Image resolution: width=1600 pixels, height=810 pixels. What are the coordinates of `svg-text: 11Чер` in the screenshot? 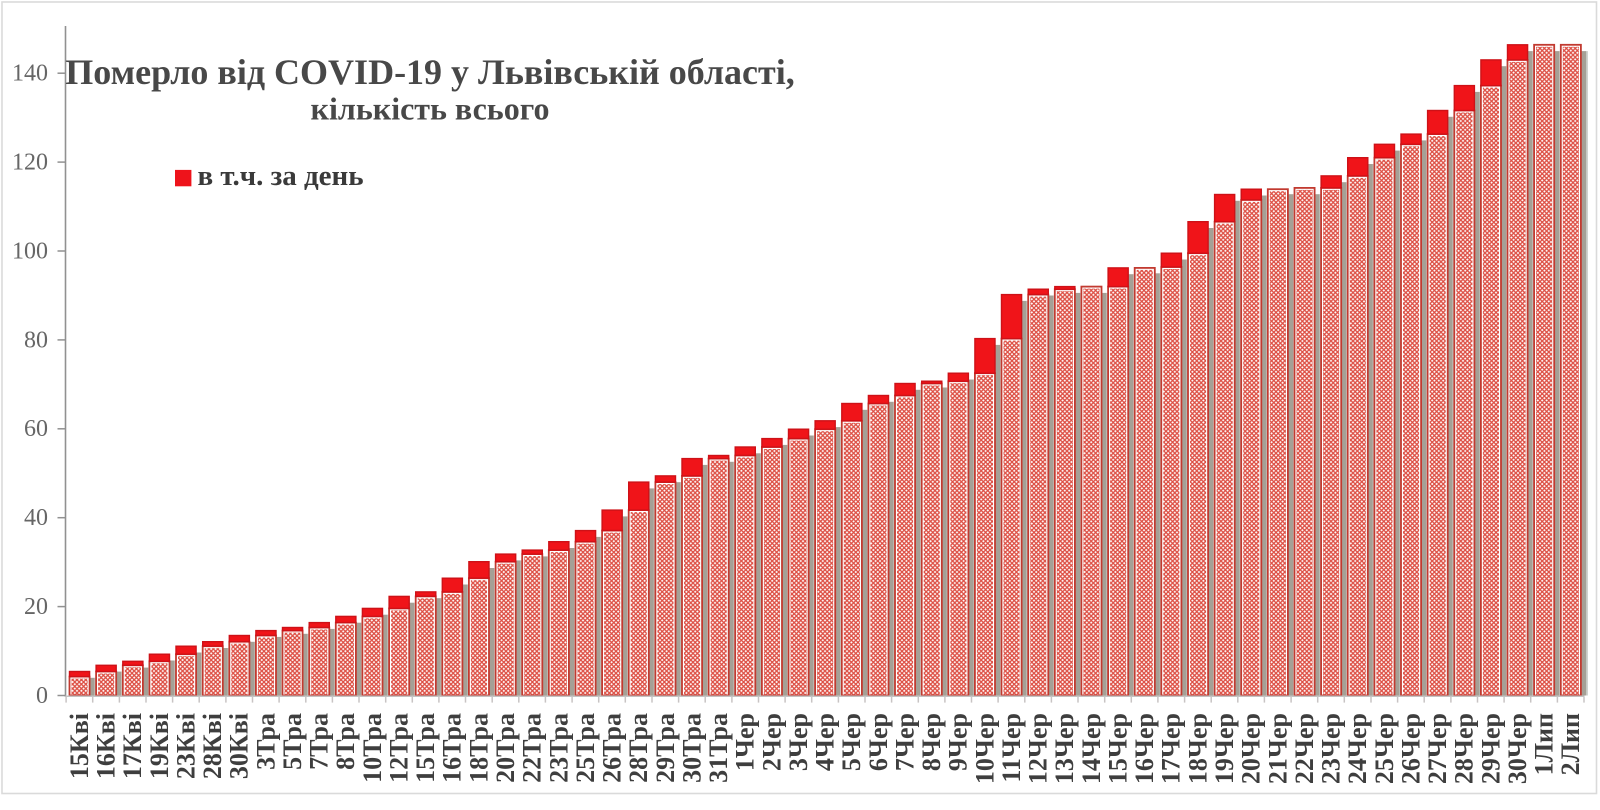 It's located at (1011, 748).